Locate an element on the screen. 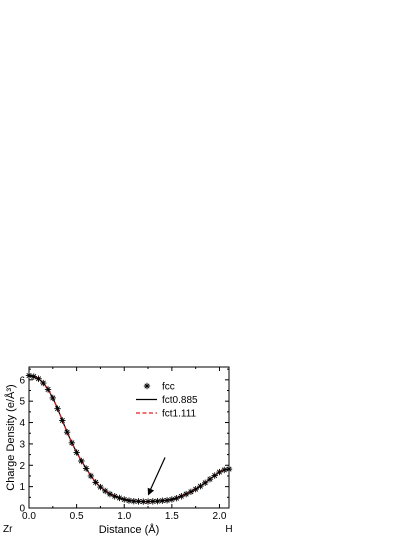 This screenshot has width=415, height=537. x-tick-label: 0.5 is located at coordinates (77, 516).